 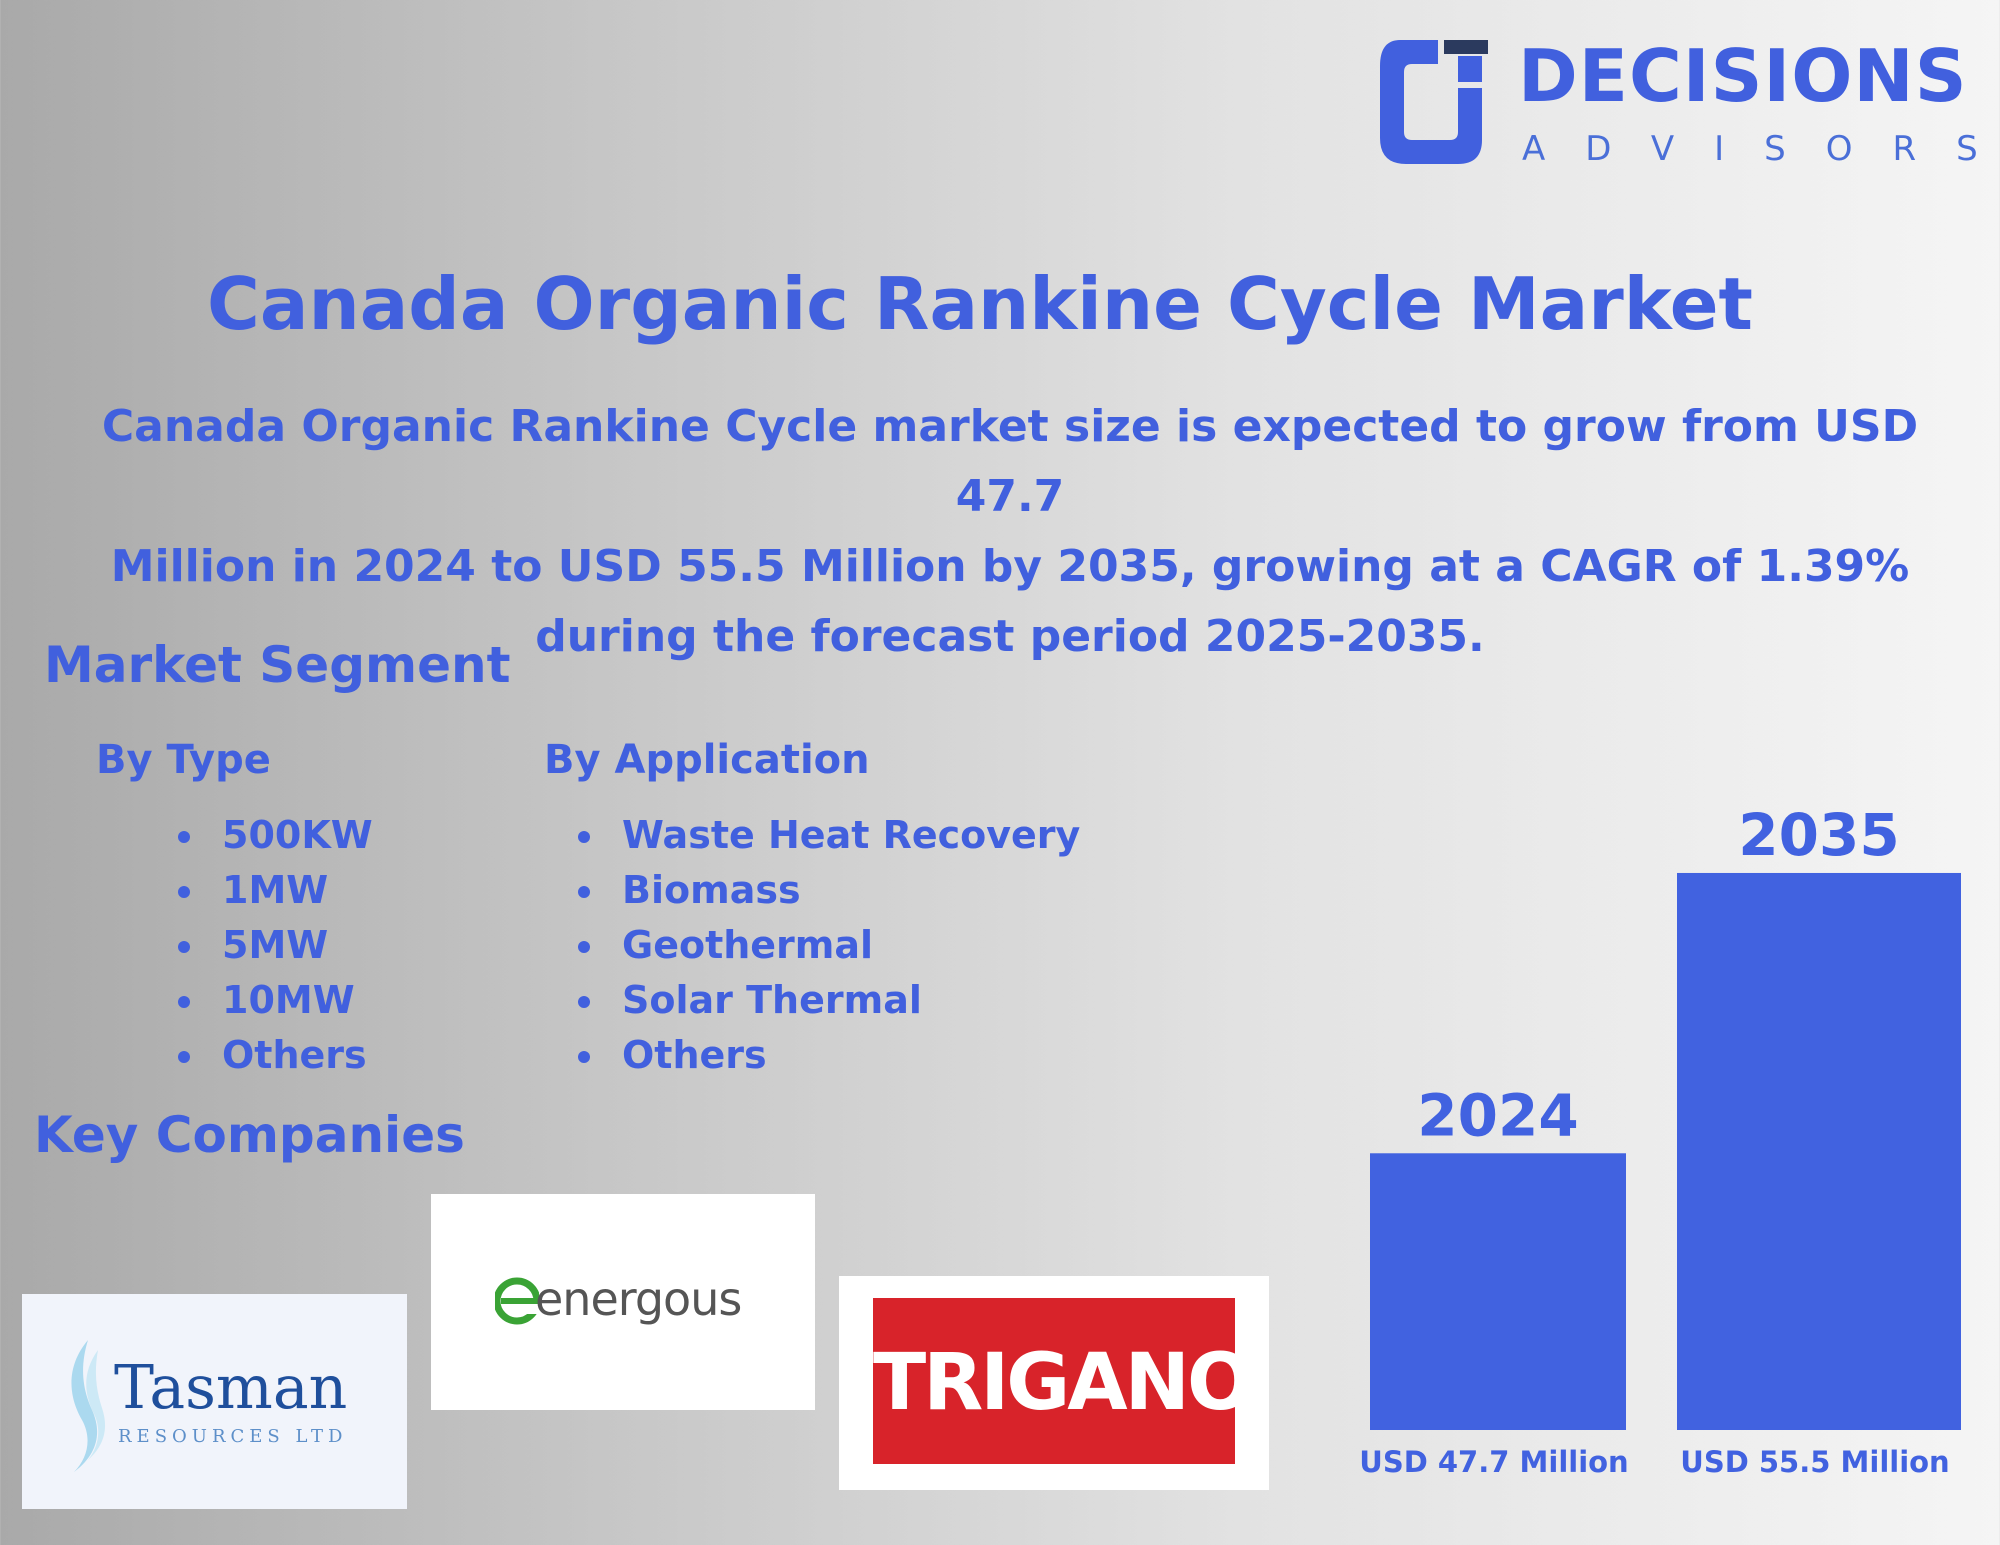 What do you see at coordinates (88, 1406) in the screenshot?
I see `tasman-swoosh-icon` at bounding box center [88, 1406].